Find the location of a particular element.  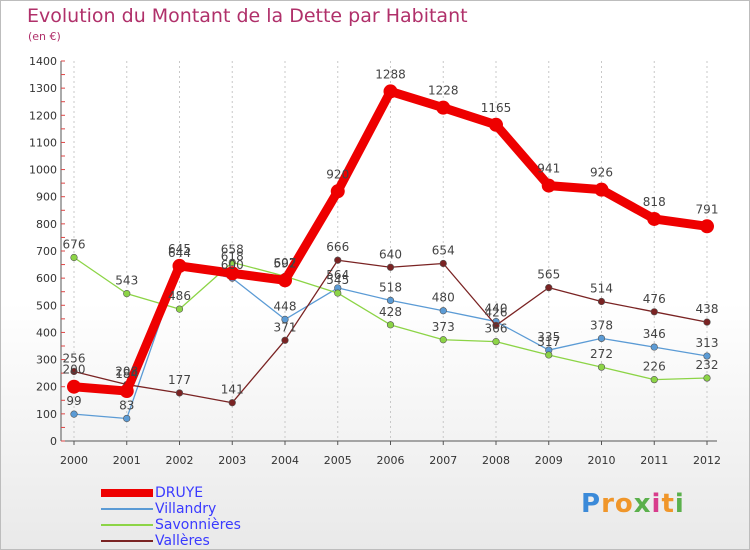

data-label: 1165 is located at coordinates (496, 108).